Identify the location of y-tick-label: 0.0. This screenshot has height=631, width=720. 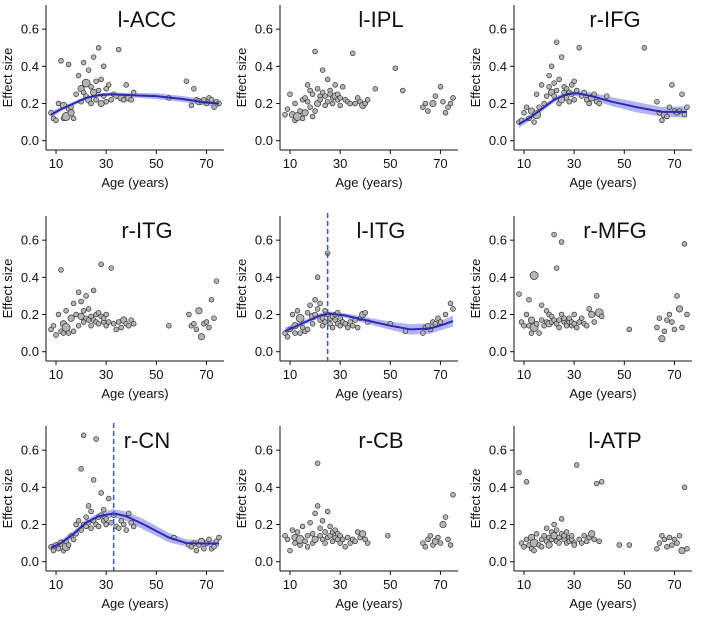
(264, 140).